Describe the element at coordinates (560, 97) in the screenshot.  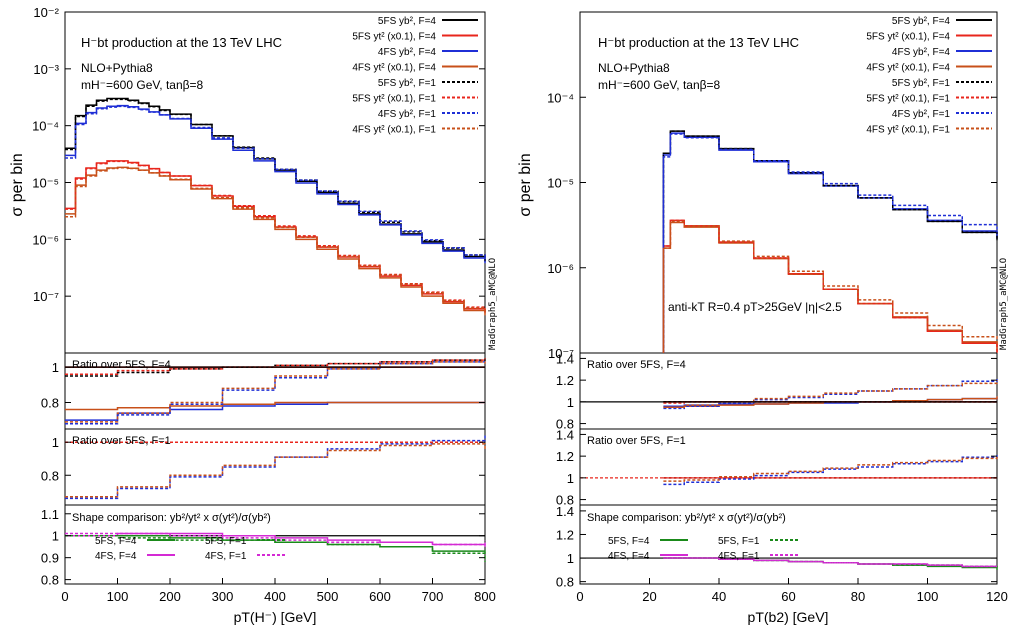
I see `right-main-y-tick-label-1: 10⁻⁴` at that location.